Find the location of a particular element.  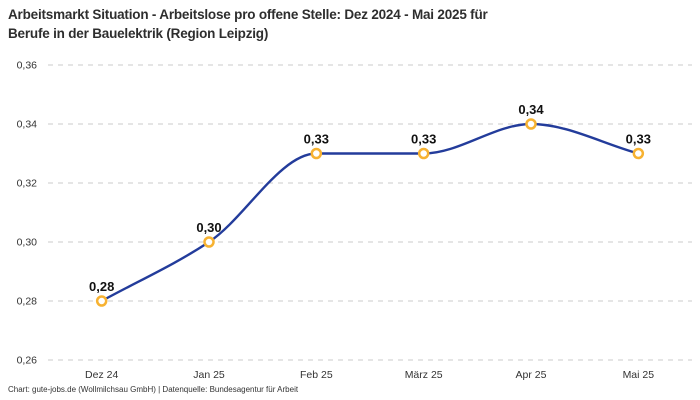

x-tick-label: Mai 25 is located at coordinates (639, 375).